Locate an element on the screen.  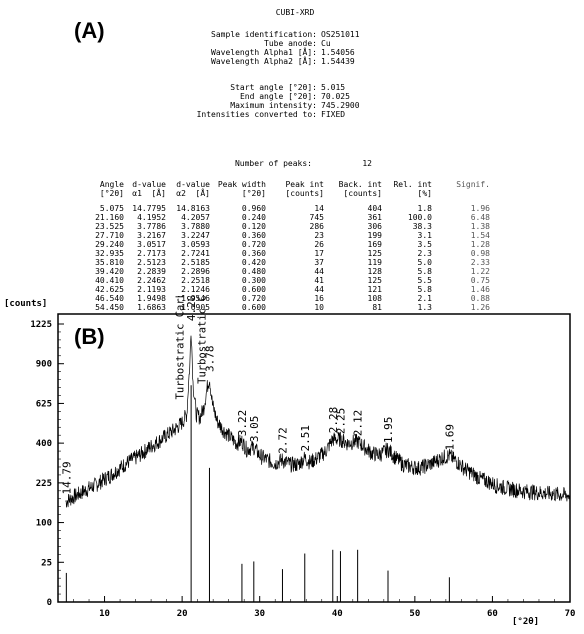
x-tick-label: 40 is located at coordinates (337, 614).